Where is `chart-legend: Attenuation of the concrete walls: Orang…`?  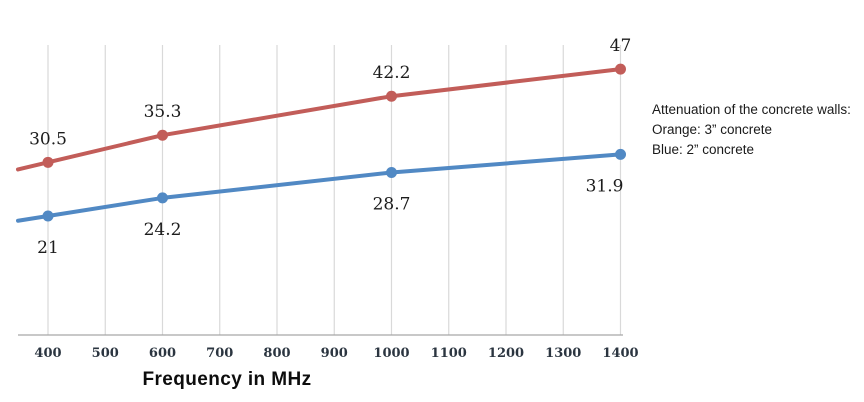 chart-legend: Attenuation of the concrete walls: Orang… is located at coordinates (758, 130).